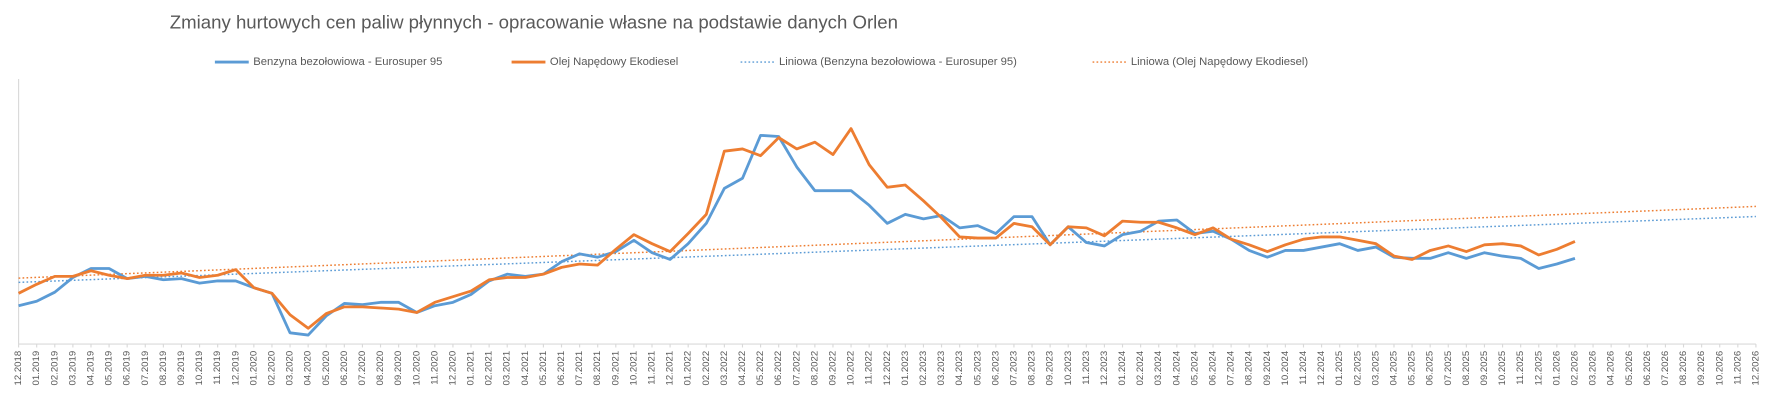  I want to click on x-tick-label: 11.2024, so click(1303, 367).